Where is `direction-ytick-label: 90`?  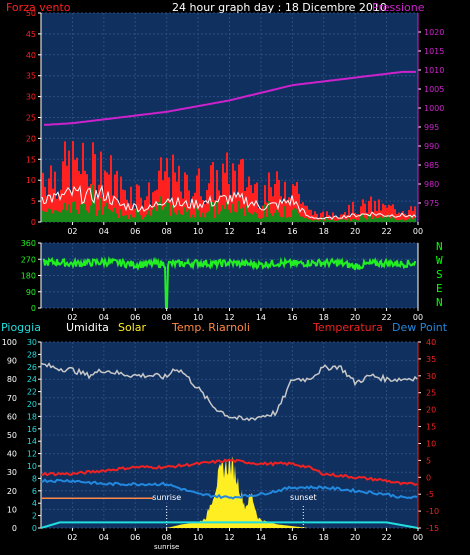
direction-ytick-label: 90 is located at coordinates (31, 292).